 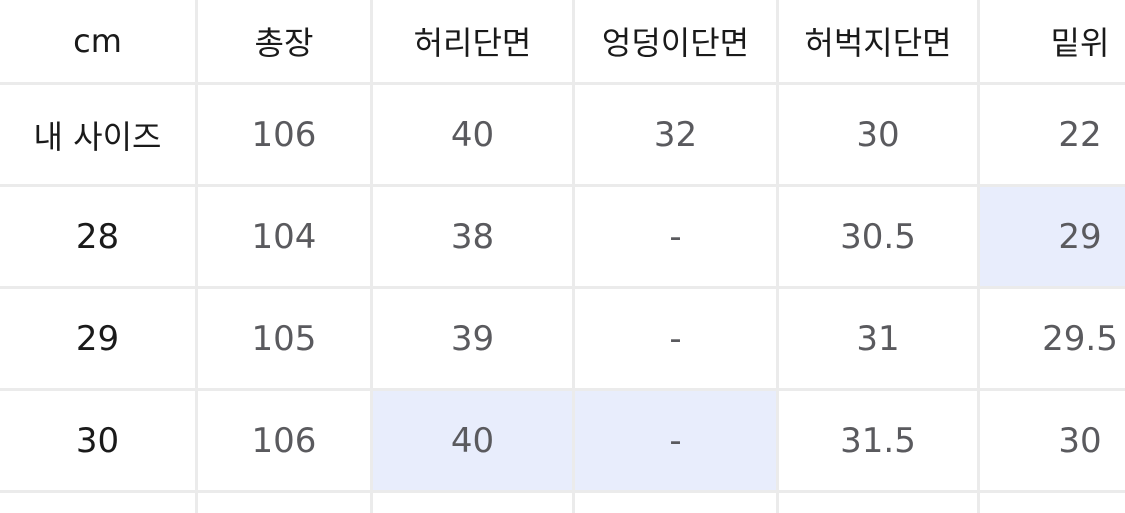 What do you see at coordinates (284, 41) in the screenshot?
I see `column-header: 총장` at bounding box center [284, 41].